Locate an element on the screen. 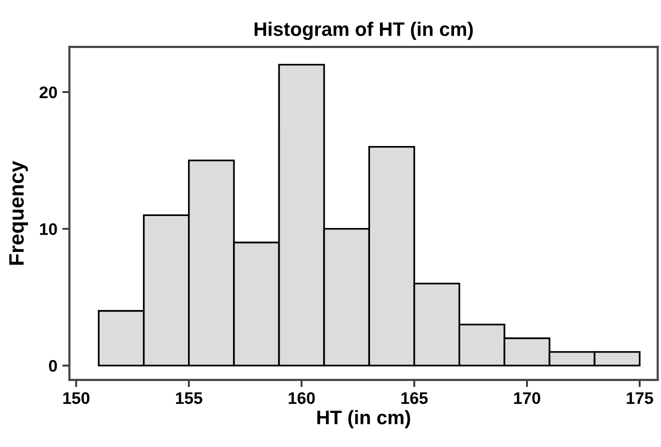 The width and height of the screenshot is (661, 447). chart-title: Histogram of HT (in cm) is located at coordinates (363, 31).